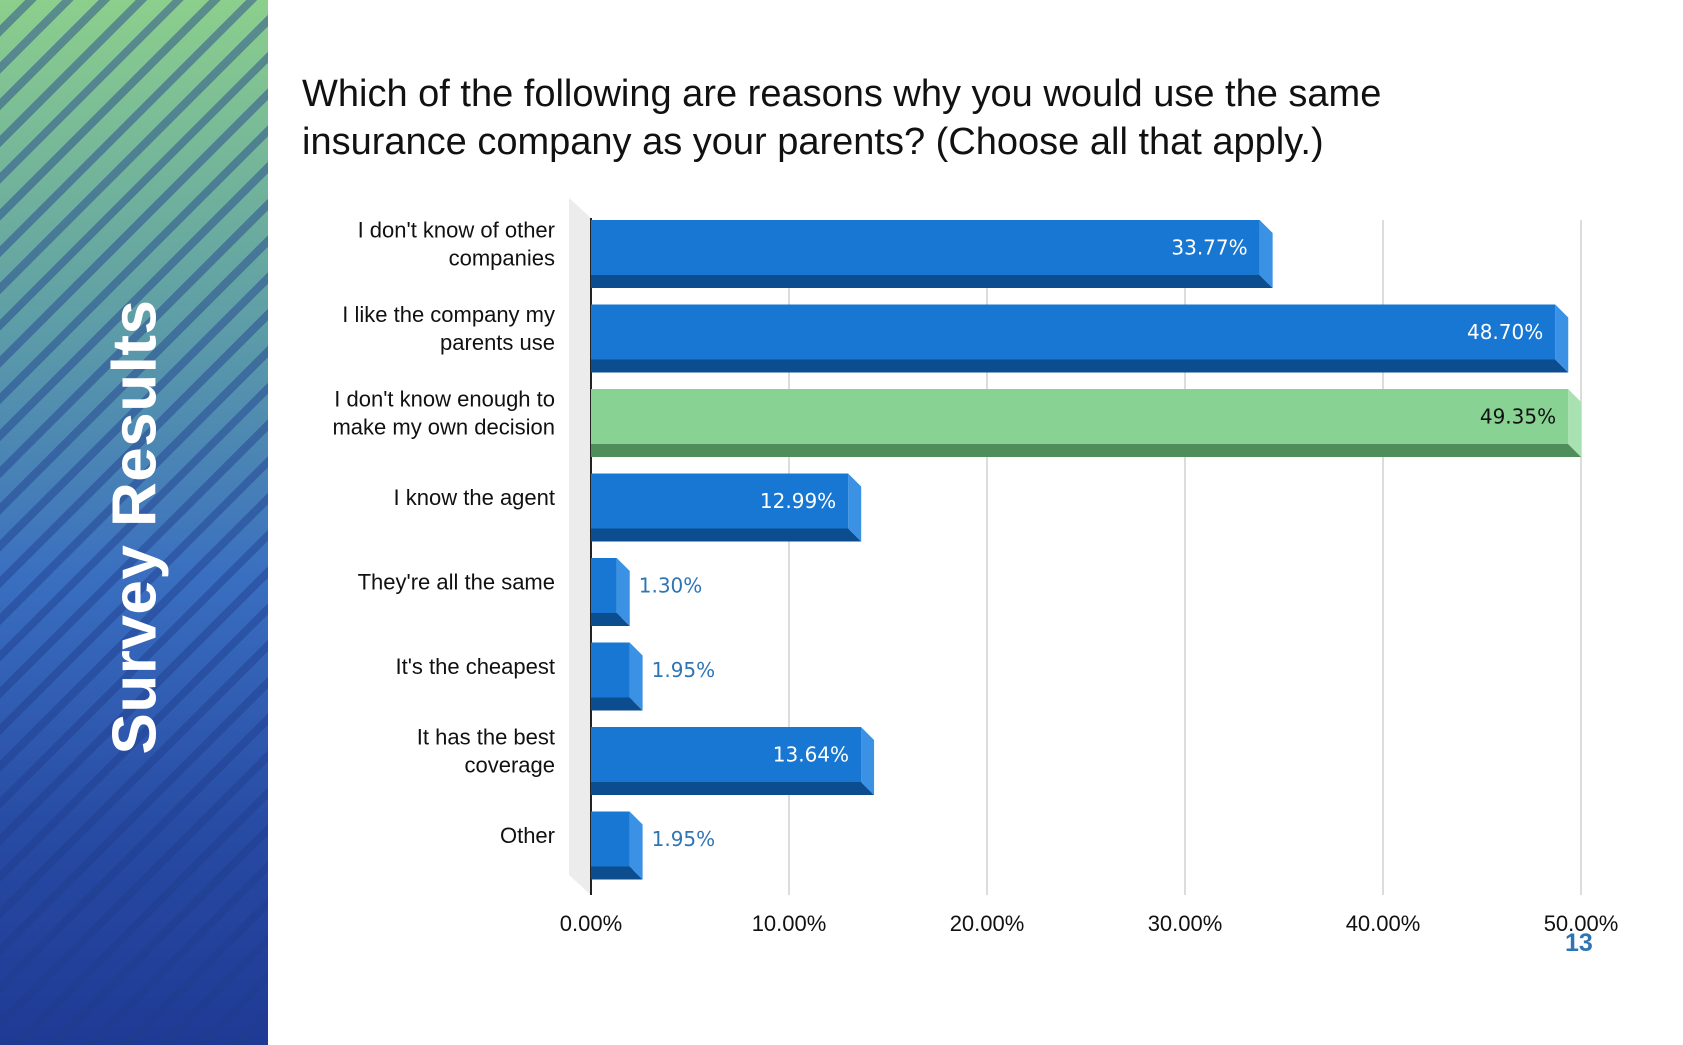 The image size is (1683, 1045). What do you see at coordinates (811, 755) in the screenshot?
I see `bar-value-label: 13.64%` at bounding box center [811, 755].